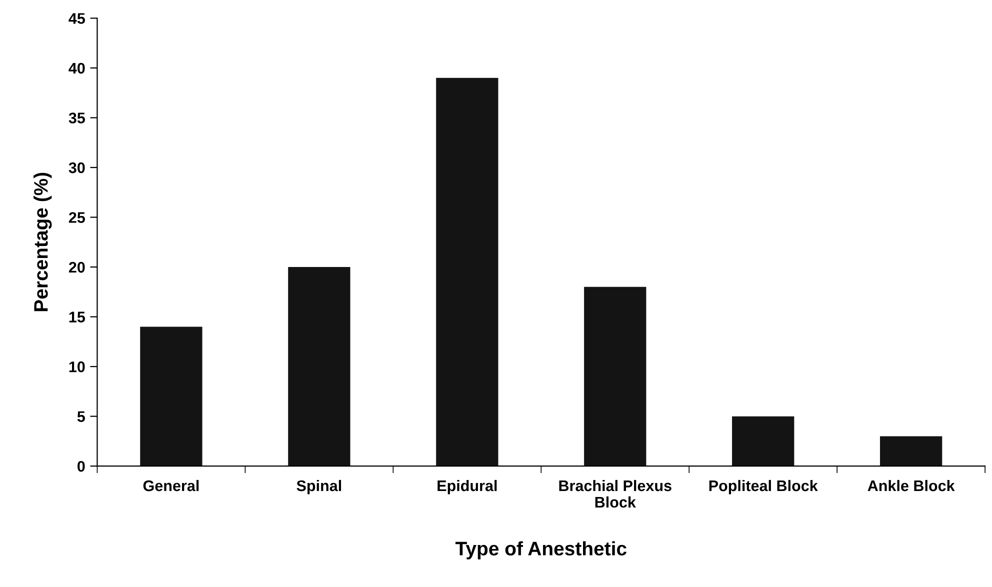  Describe the element at coordinates (77, 366) in the screenshot. I see `y-tick-label: 10` at that location.